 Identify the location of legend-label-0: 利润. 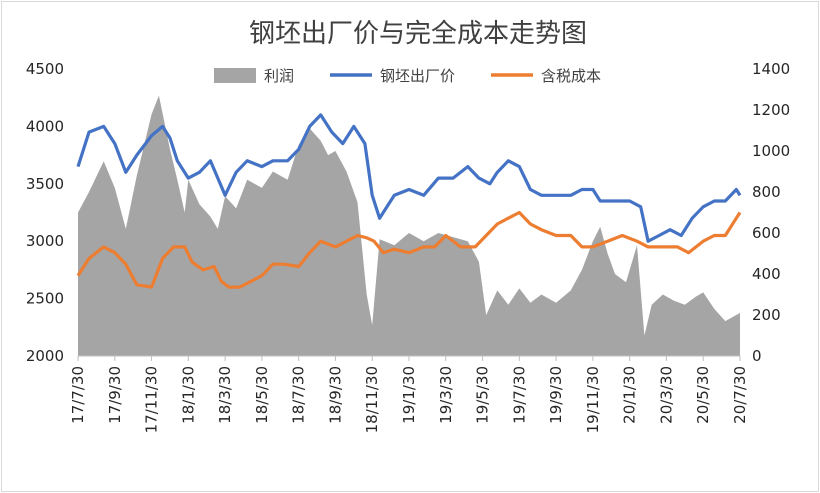
(279, 76).